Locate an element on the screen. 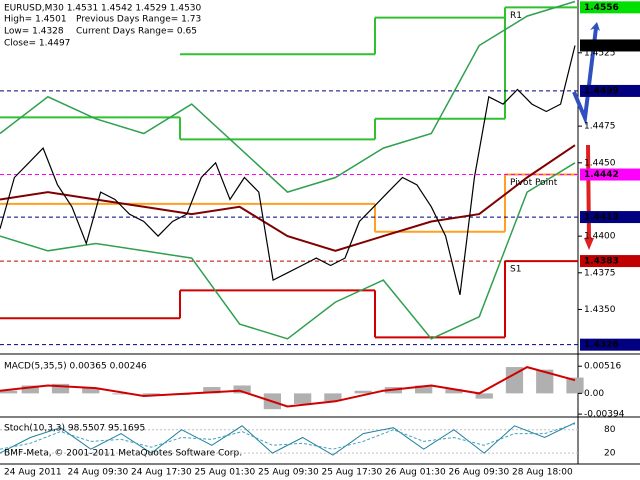 The width and height of the screenshot is (640, 480). stoch-label: Stoch(10,3,3) 98.5507 95.1695 is located at coordinates (74, 429).